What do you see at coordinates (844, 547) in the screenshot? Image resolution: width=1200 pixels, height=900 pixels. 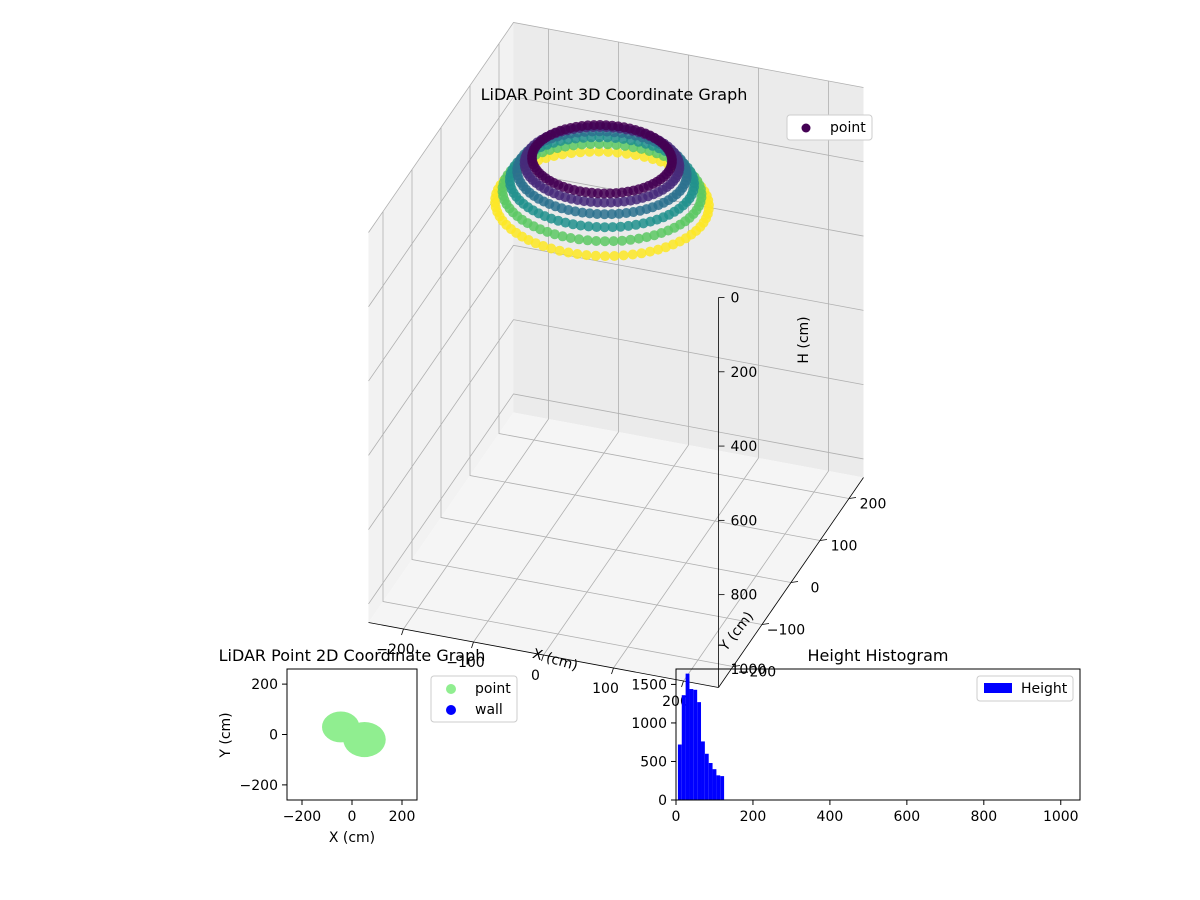 I see `3d-ytick-label: 100` at bounding box center [844, 547].